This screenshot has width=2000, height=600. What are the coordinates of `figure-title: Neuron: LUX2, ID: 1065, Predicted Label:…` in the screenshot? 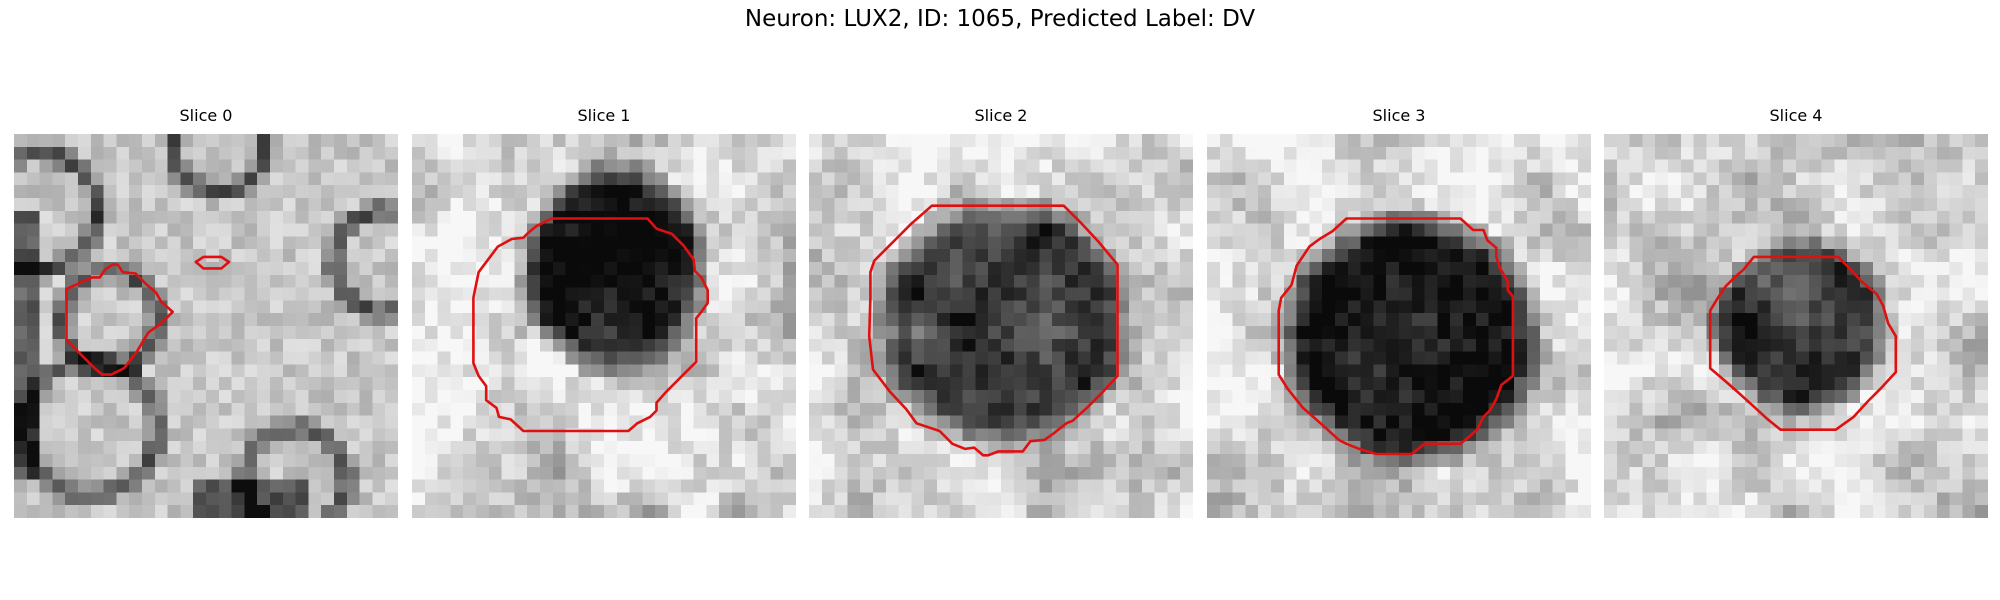 It's located at (1000, 19).